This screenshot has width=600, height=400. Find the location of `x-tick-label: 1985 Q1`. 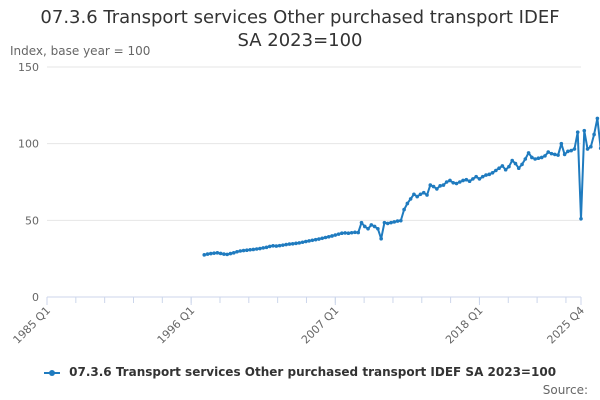

x-tick-label: 1985 Q1 is located at coordinates (32, 325).